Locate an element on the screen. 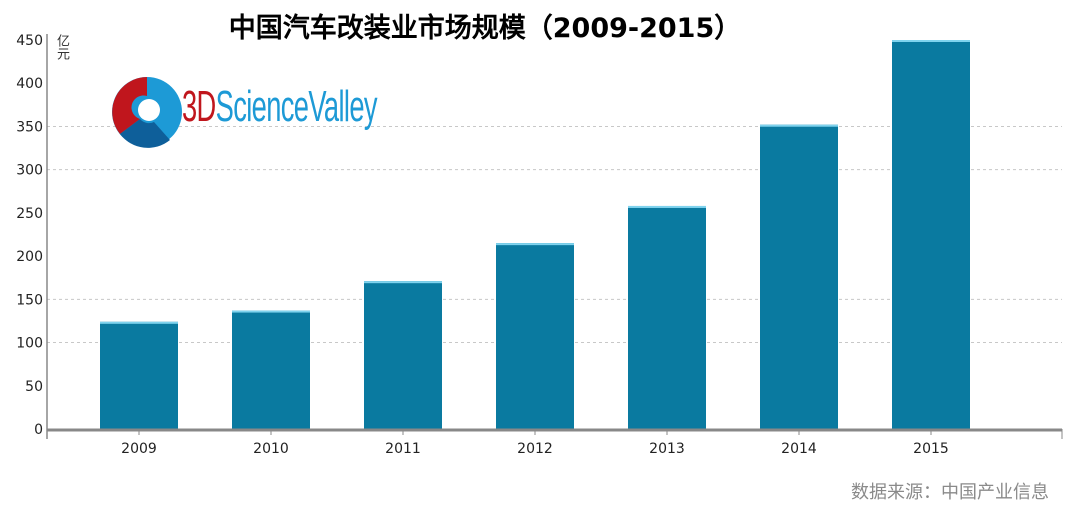 Image resolution: width=1069 pixels, height=509 pixels. bar-2010 is located at coordinates (271, 369).